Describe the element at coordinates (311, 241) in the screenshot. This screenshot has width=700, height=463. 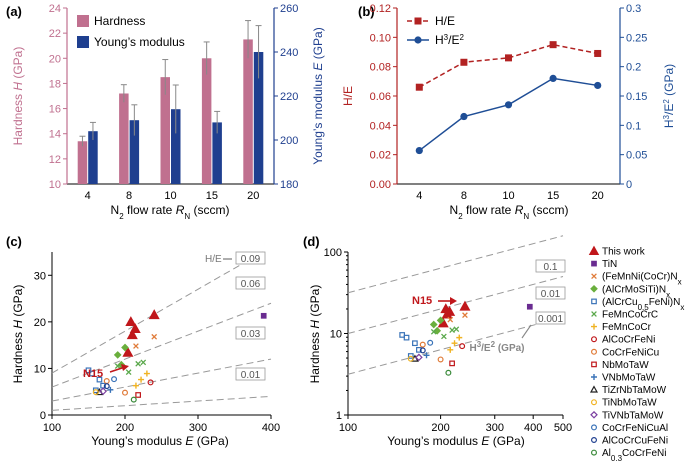
I see `panel-label-d: (d)` at that location.